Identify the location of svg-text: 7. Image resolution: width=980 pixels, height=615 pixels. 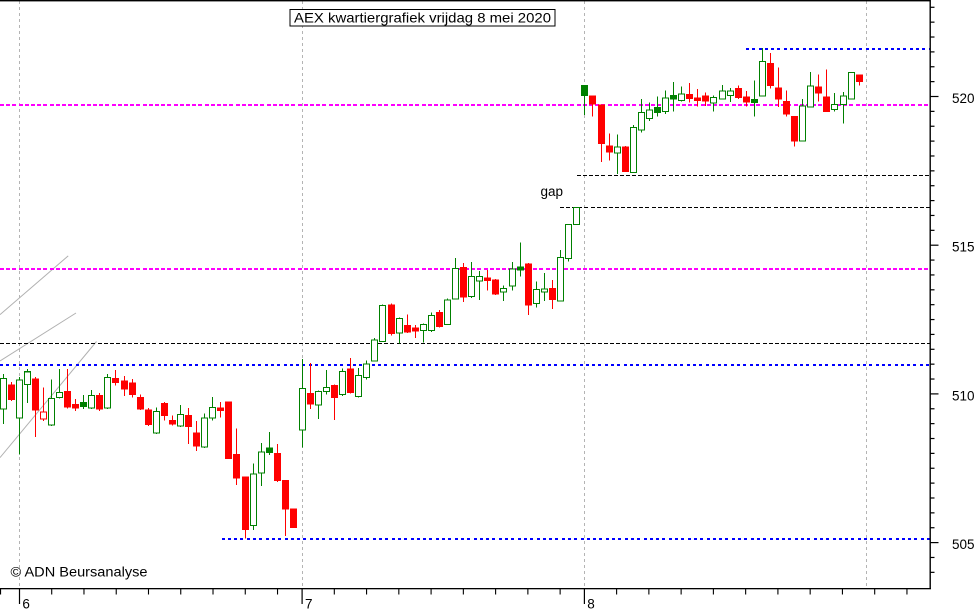
(309, 604).